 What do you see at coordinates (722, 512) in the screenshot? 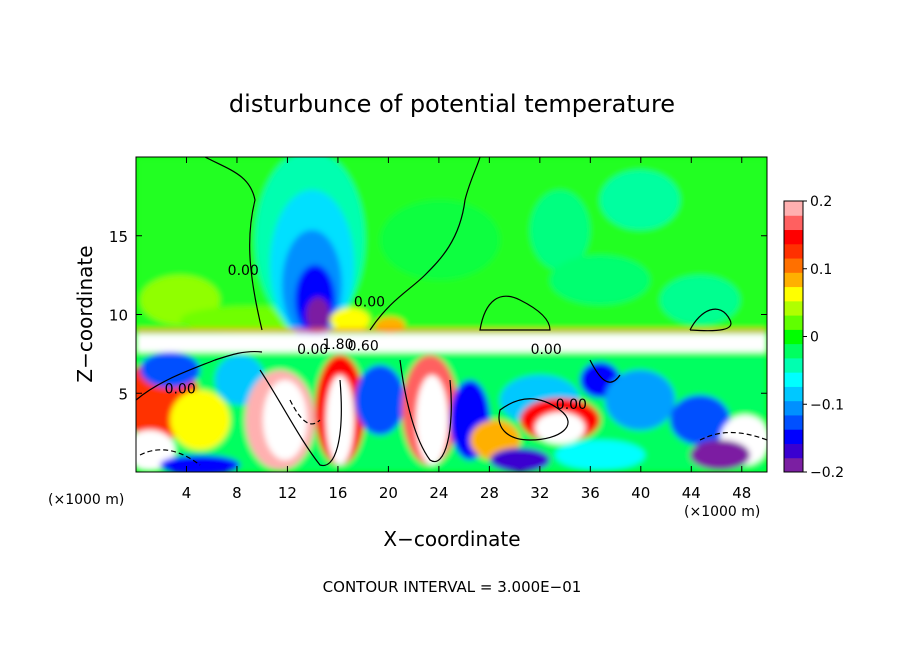
I see `x-unit-label-right: (×1000 m)` at bounding box center [722, 512].